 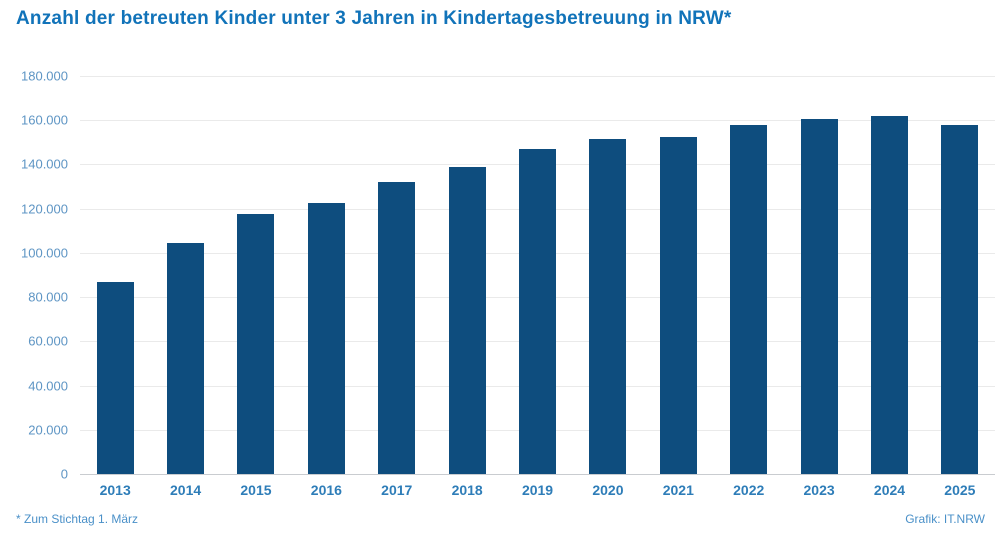 I want to click on bar-2020, so click(x=608, y=306).